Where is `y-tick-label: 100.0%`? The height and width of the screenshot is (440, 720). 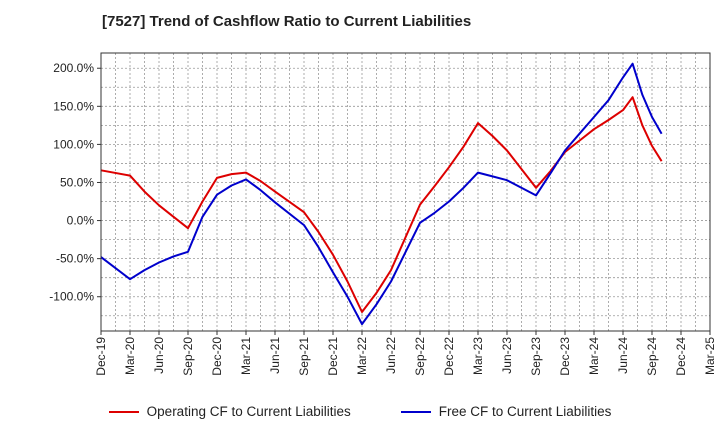
y-tick-label: 100.0% is located at coordinates (73, 144).